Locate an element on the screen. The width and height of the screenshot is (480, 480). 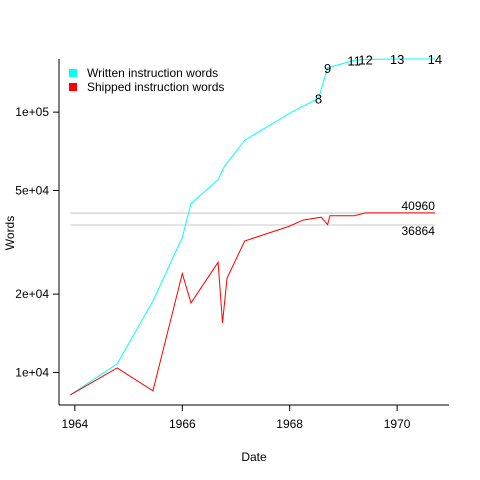
annotation-8: 8 is located at coordinates (318, 98).